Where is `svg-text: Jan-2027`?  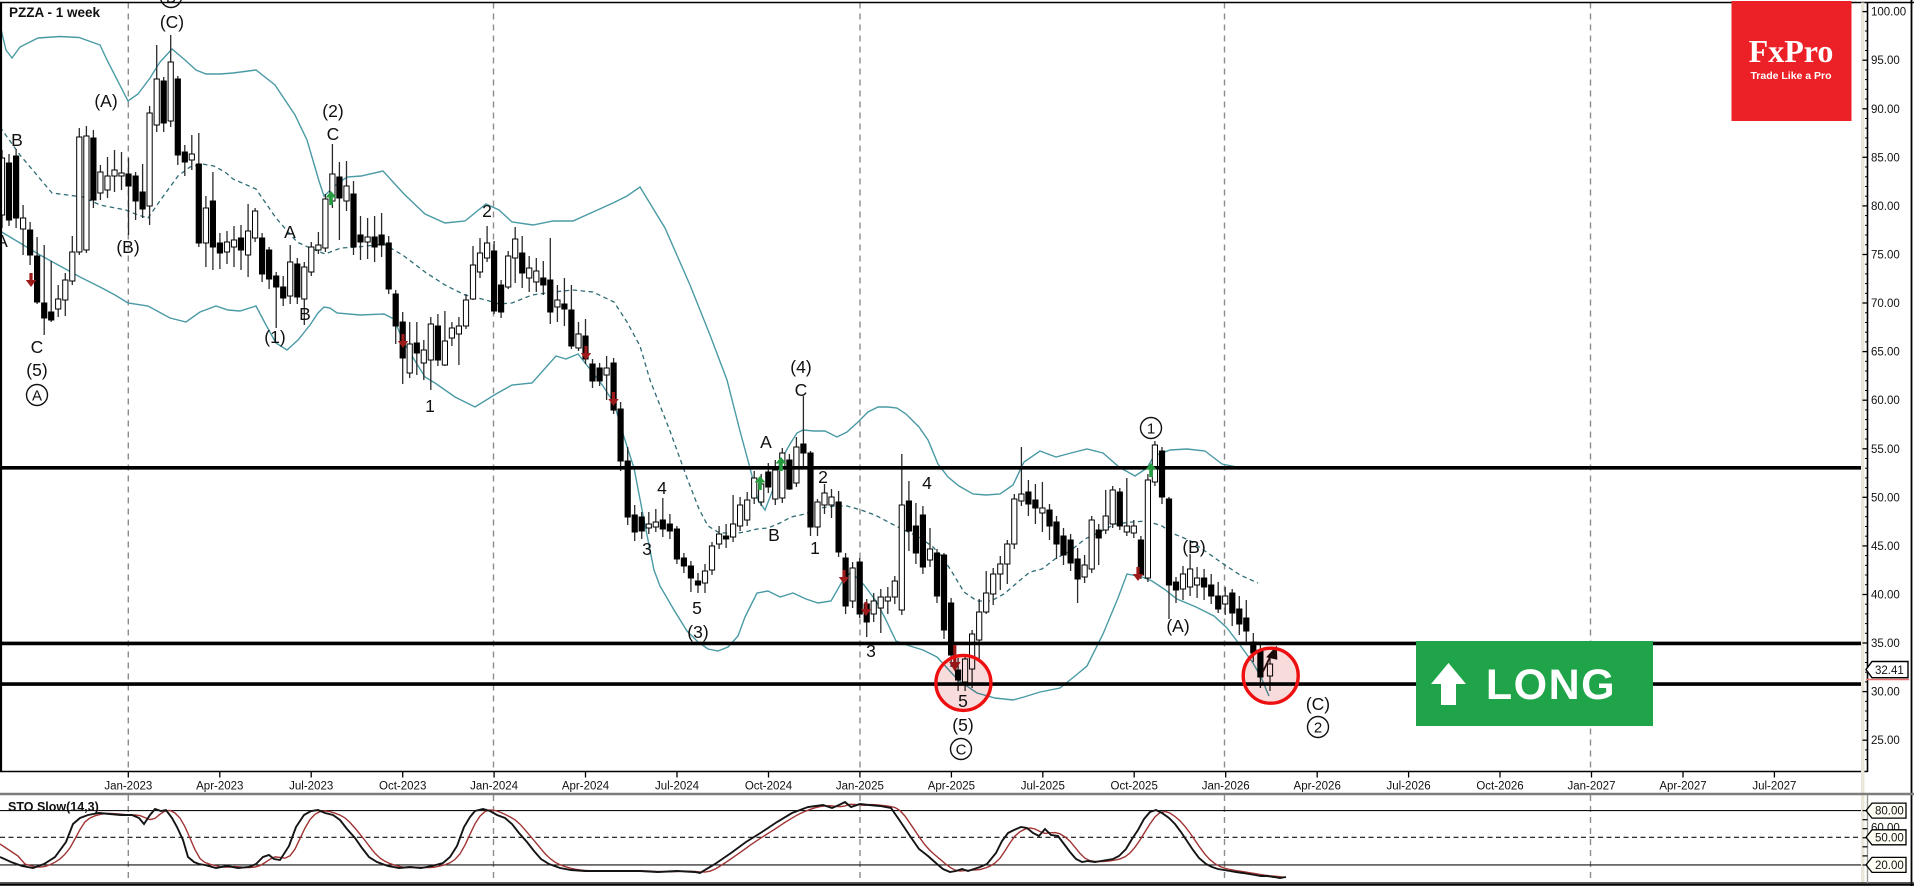 svg-text: Jan-2027 is located at coordinates (1592, 787).